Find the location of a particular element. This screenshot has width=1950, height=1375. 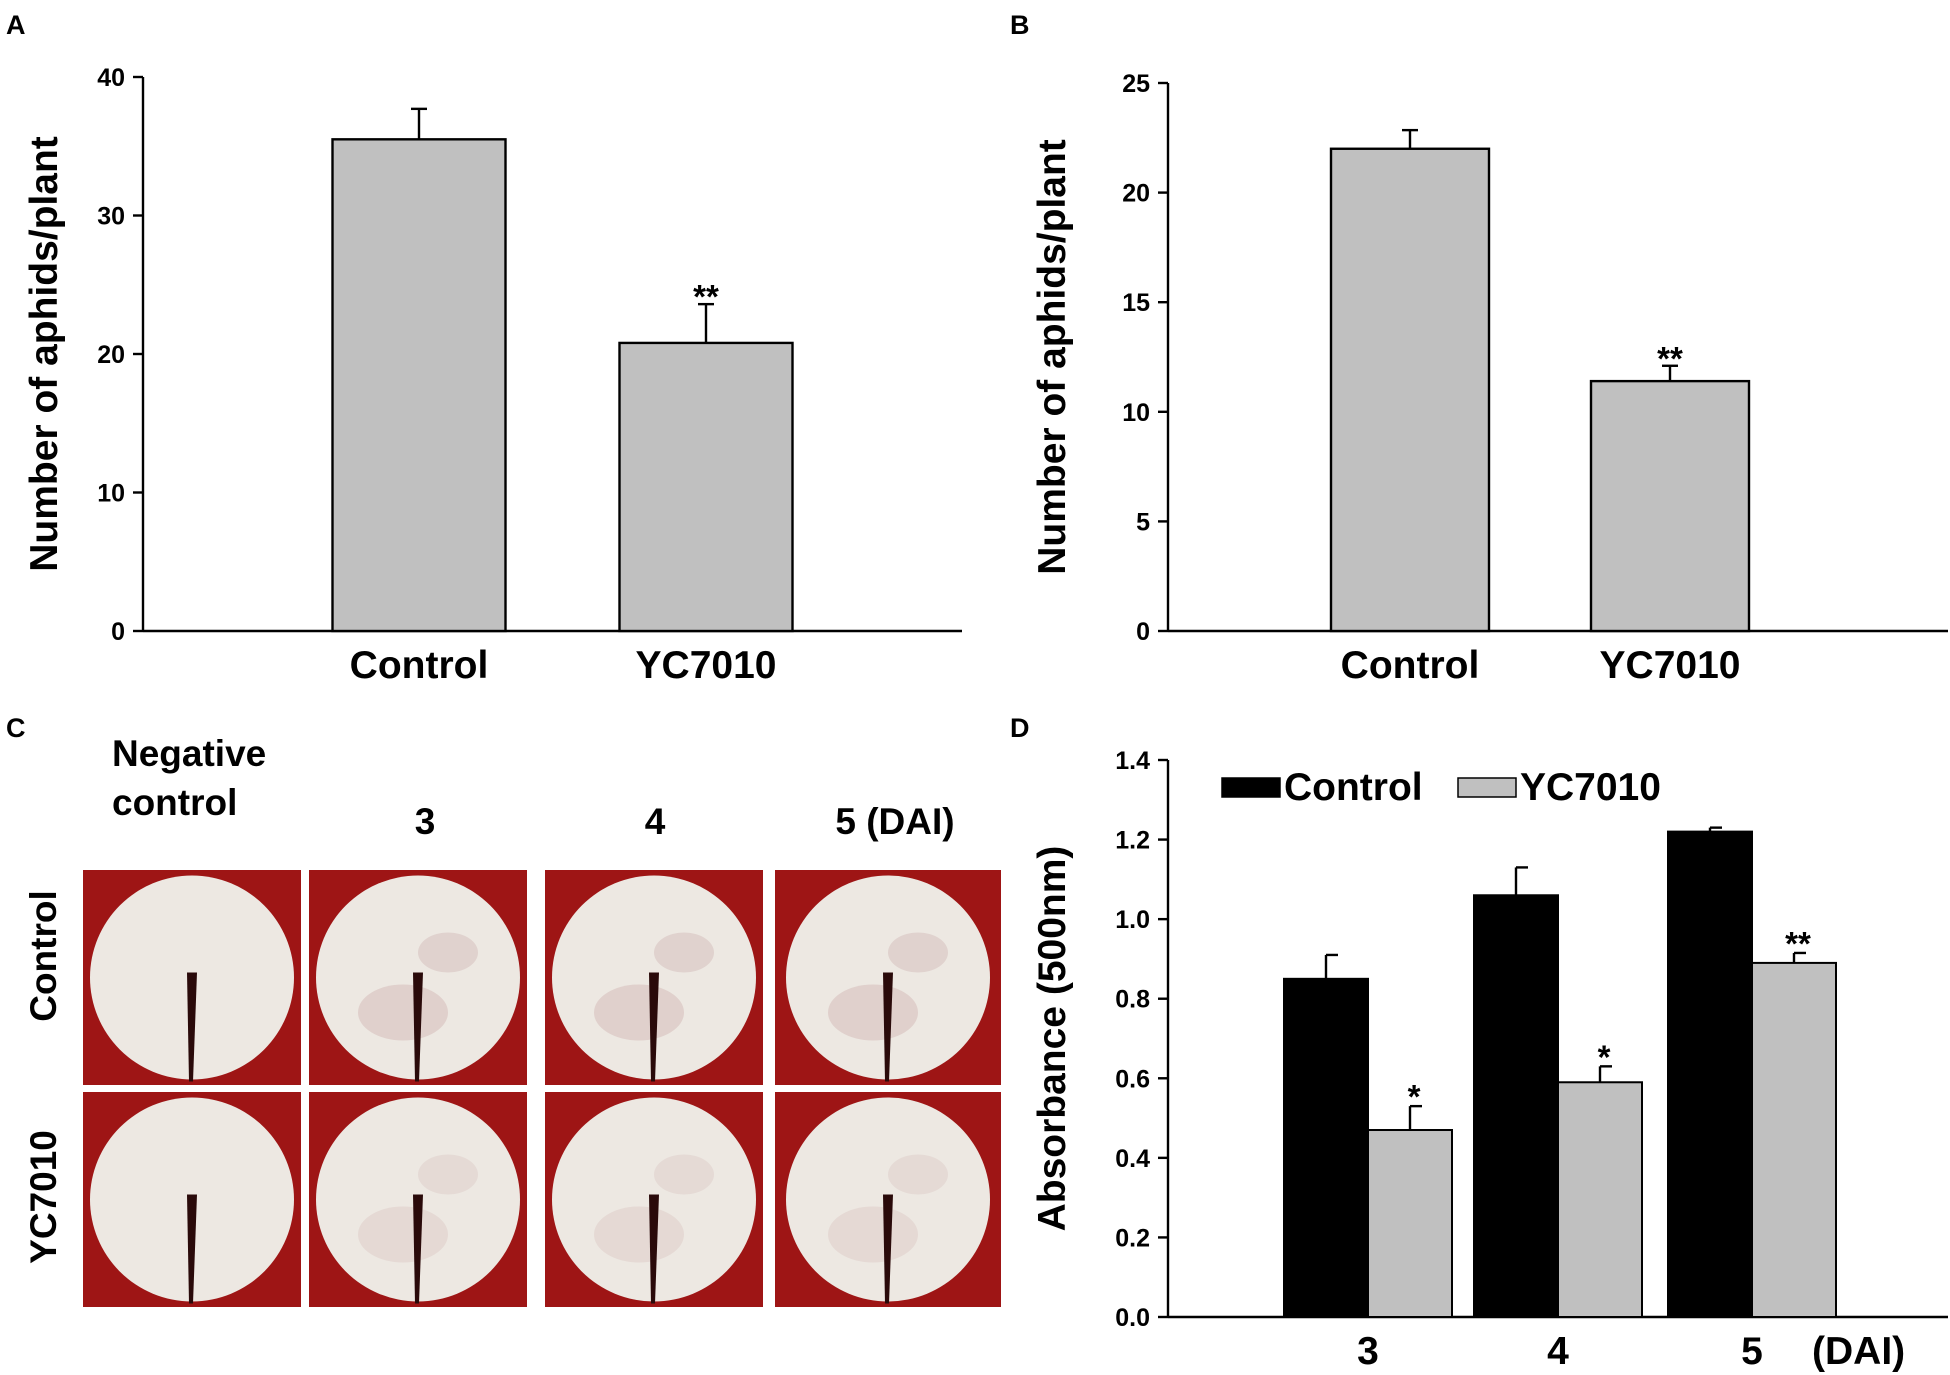

chart-d-category-label: 5 is located at coordinates (1752, 1351).